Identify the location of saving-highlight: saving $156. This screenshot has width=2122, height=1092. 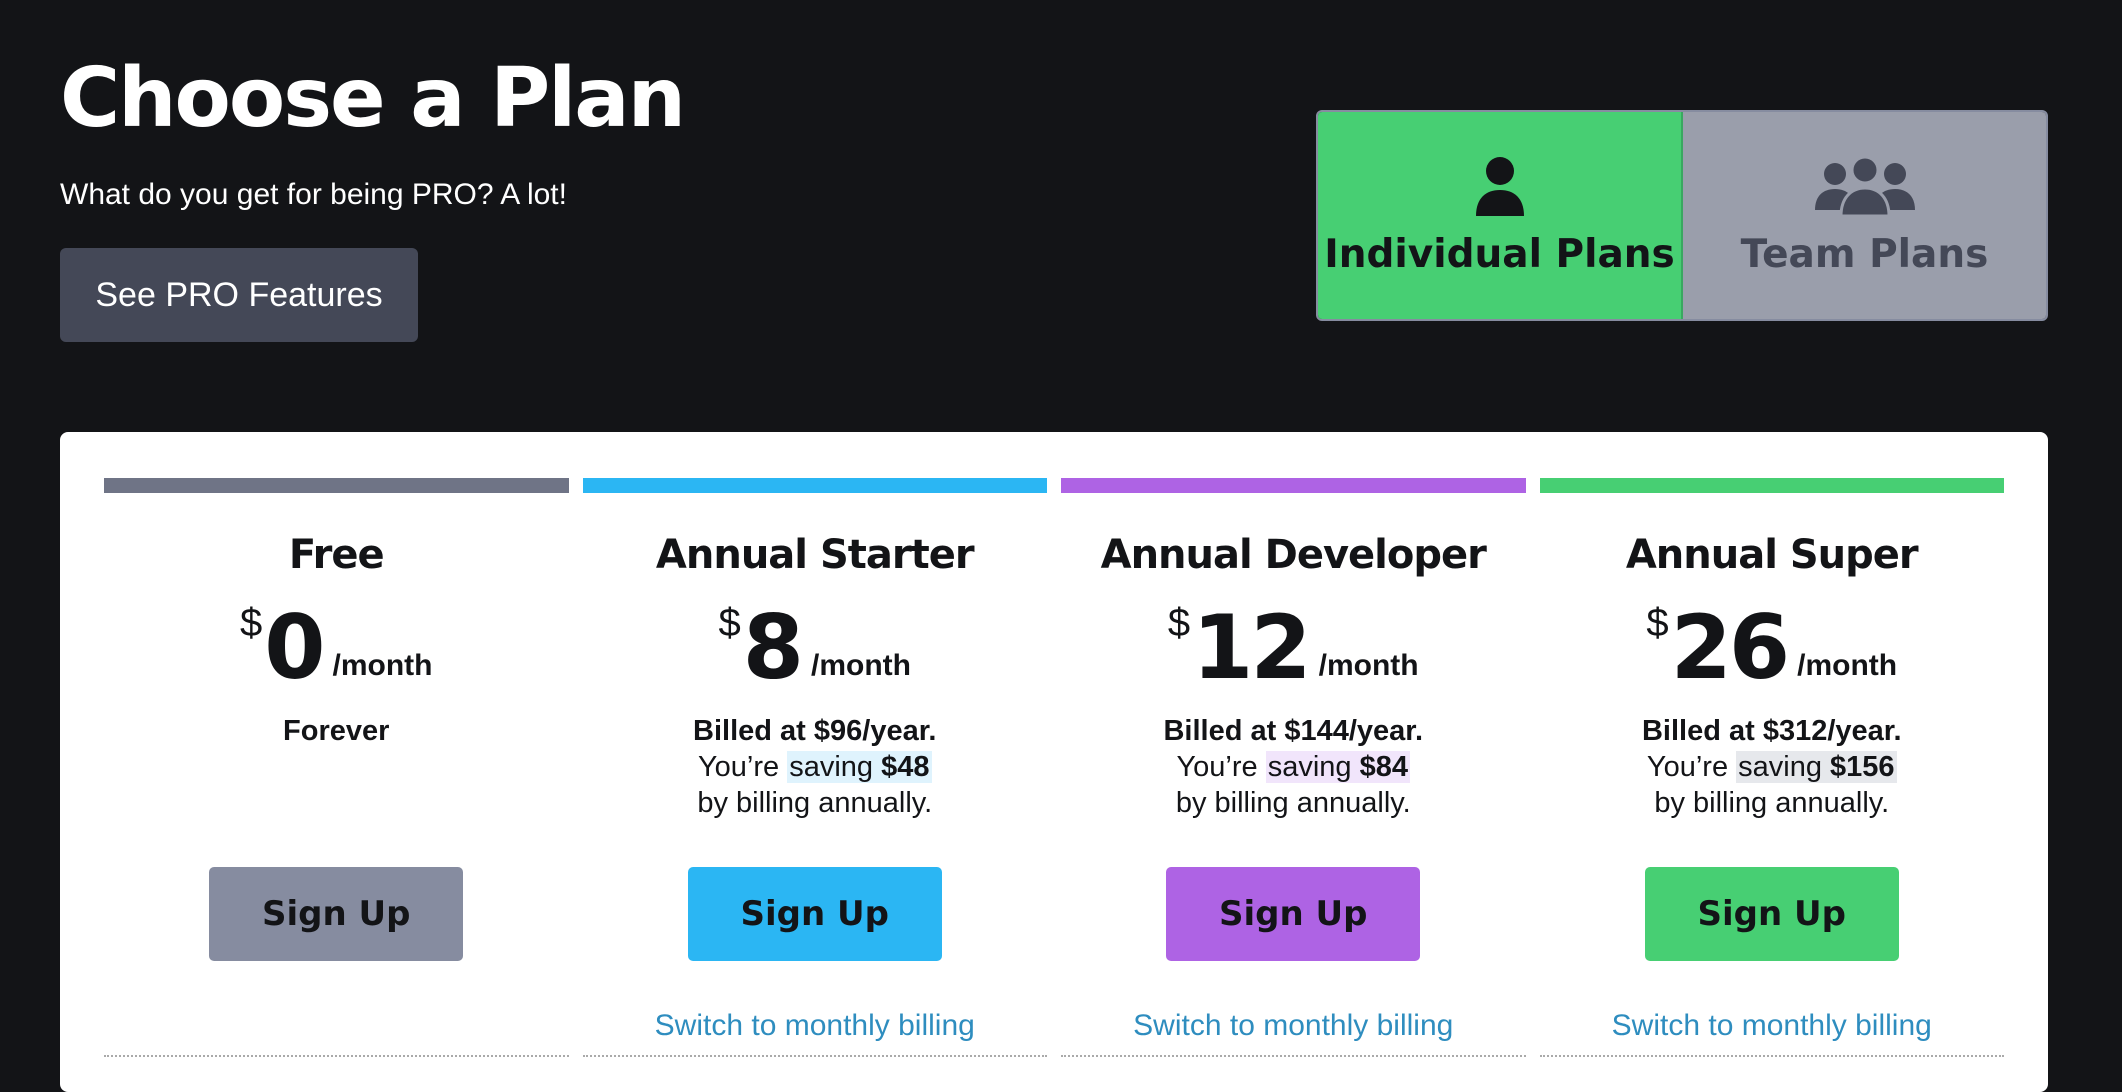
(1816, 767).